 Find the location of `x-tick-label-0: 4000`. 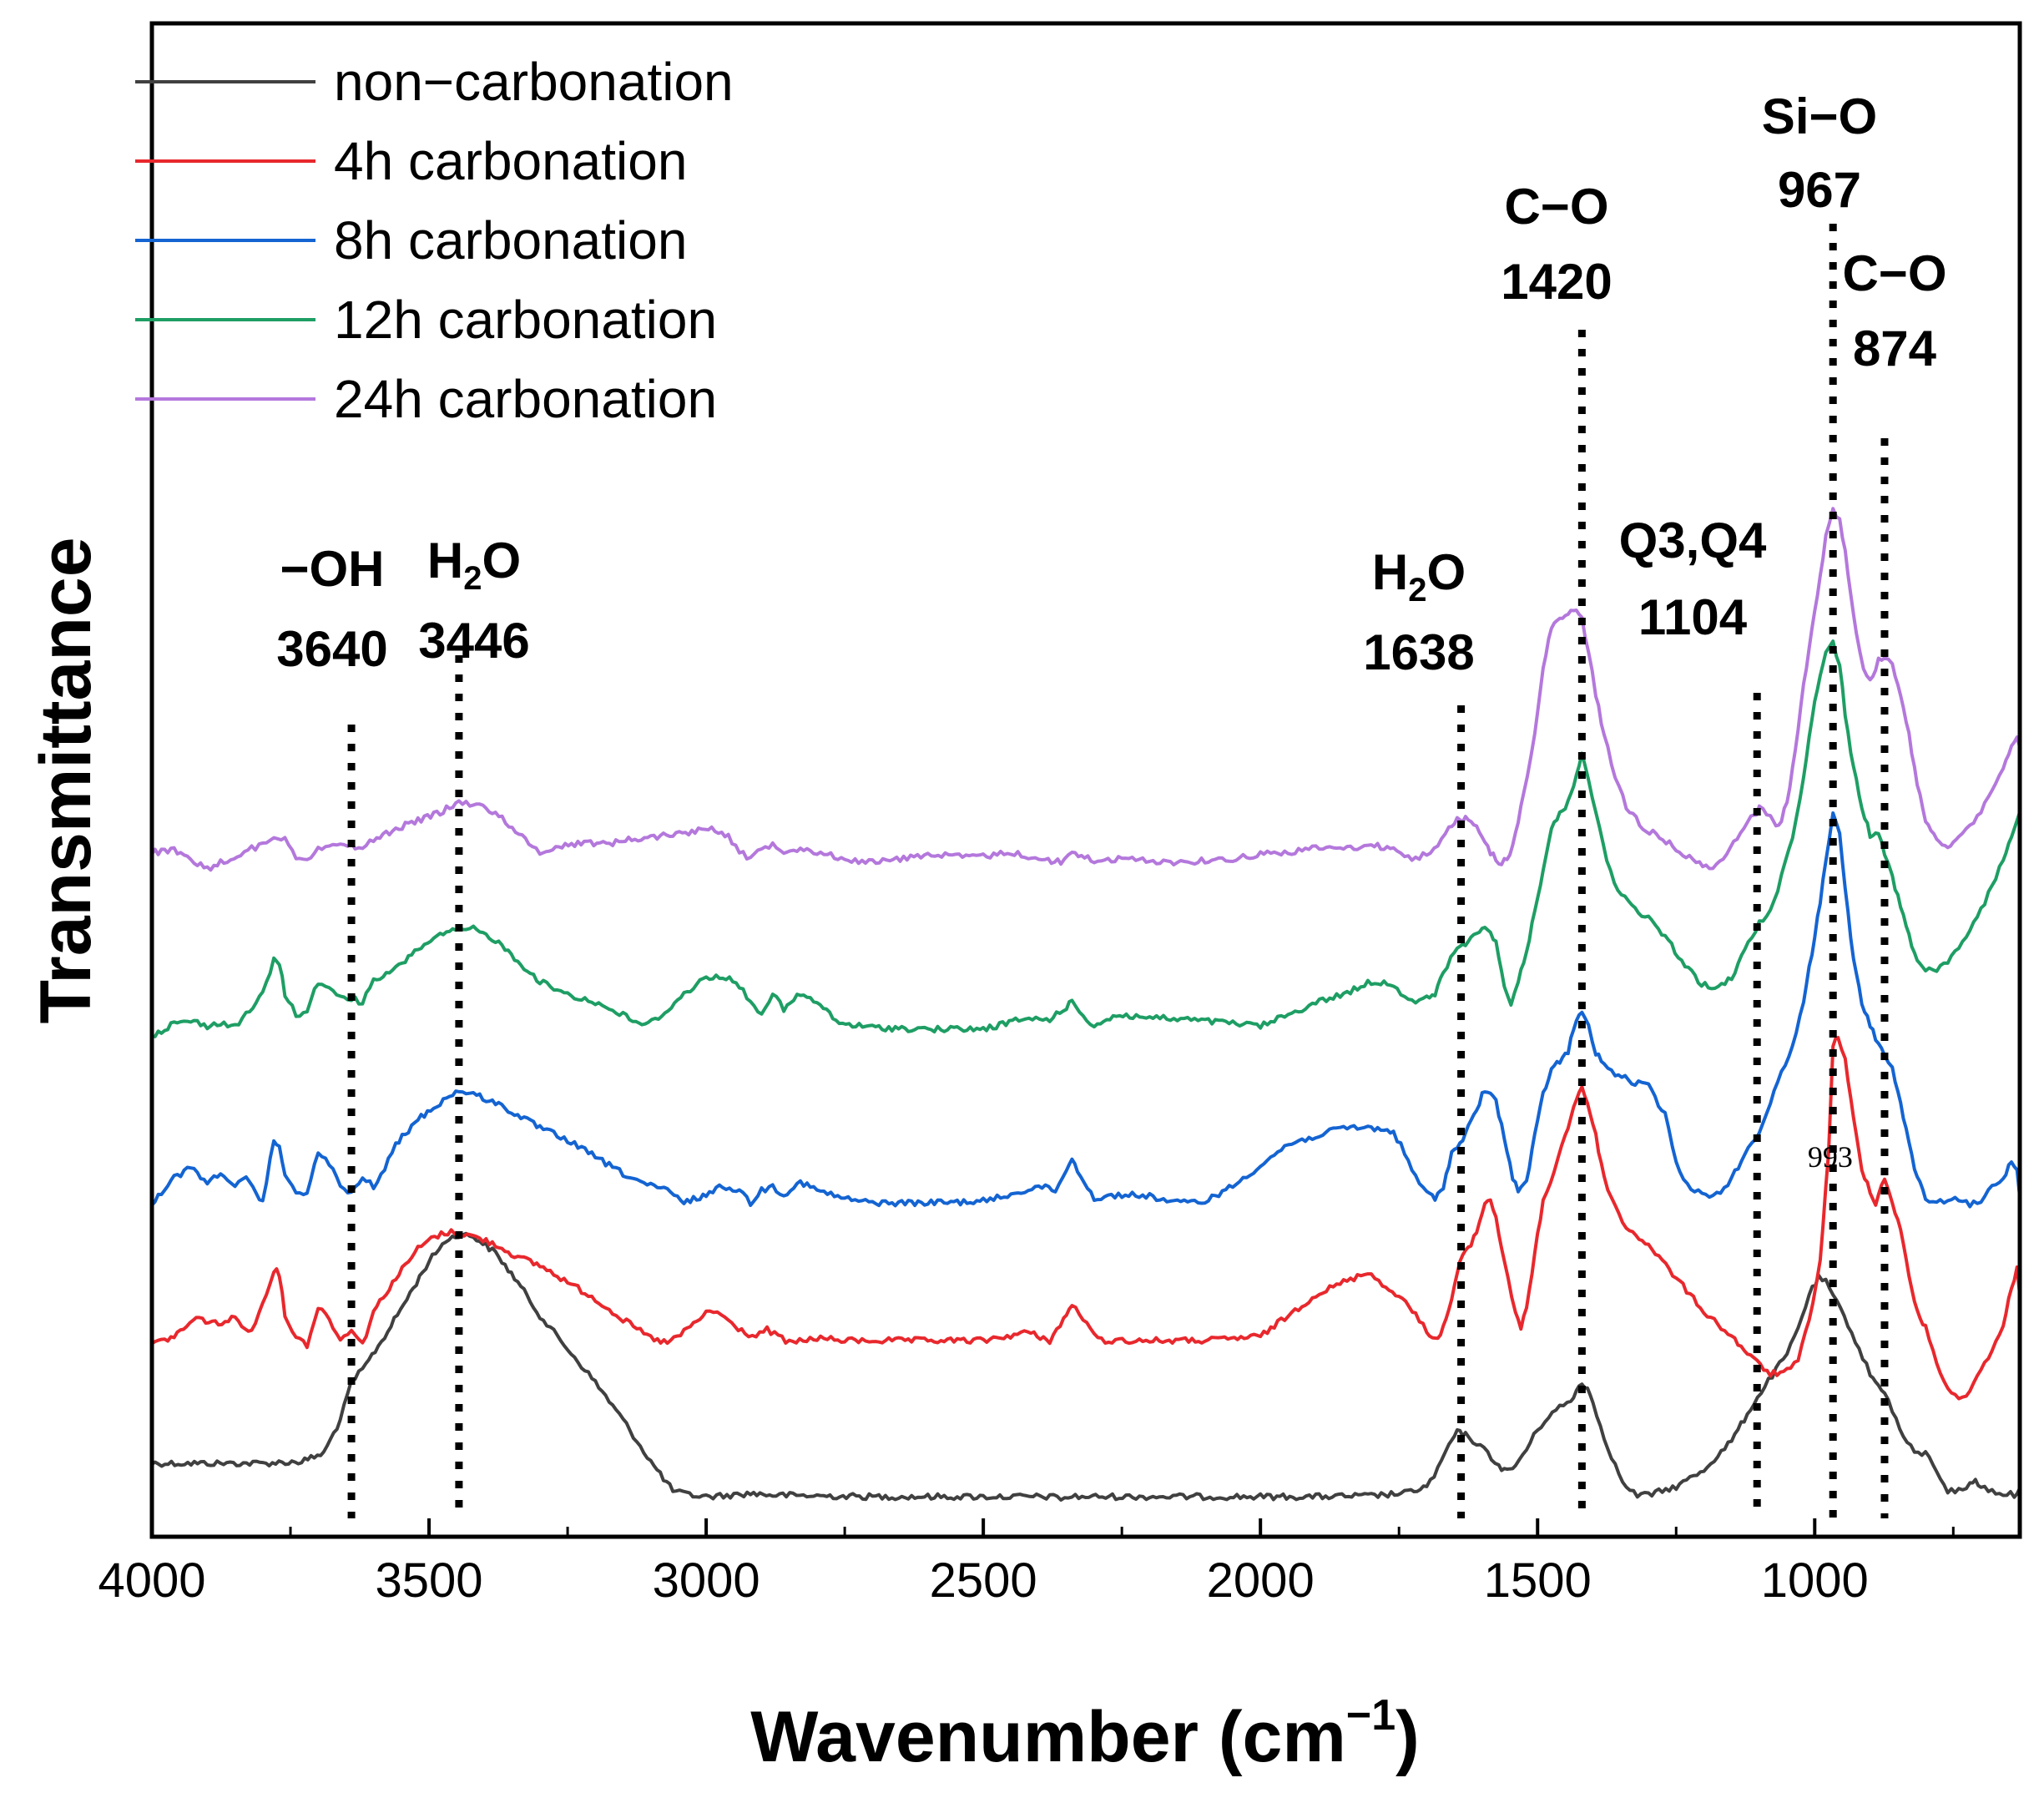

x-tick-label-0: 4000 is located at coordinates (151, 1580).